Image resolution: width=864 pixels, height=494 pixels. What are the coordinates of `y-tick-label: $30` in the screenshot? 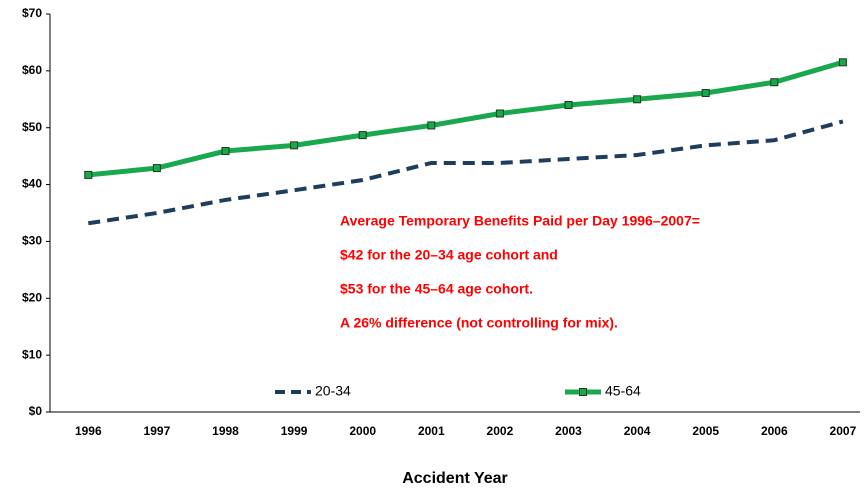 It's located at (32, 241).